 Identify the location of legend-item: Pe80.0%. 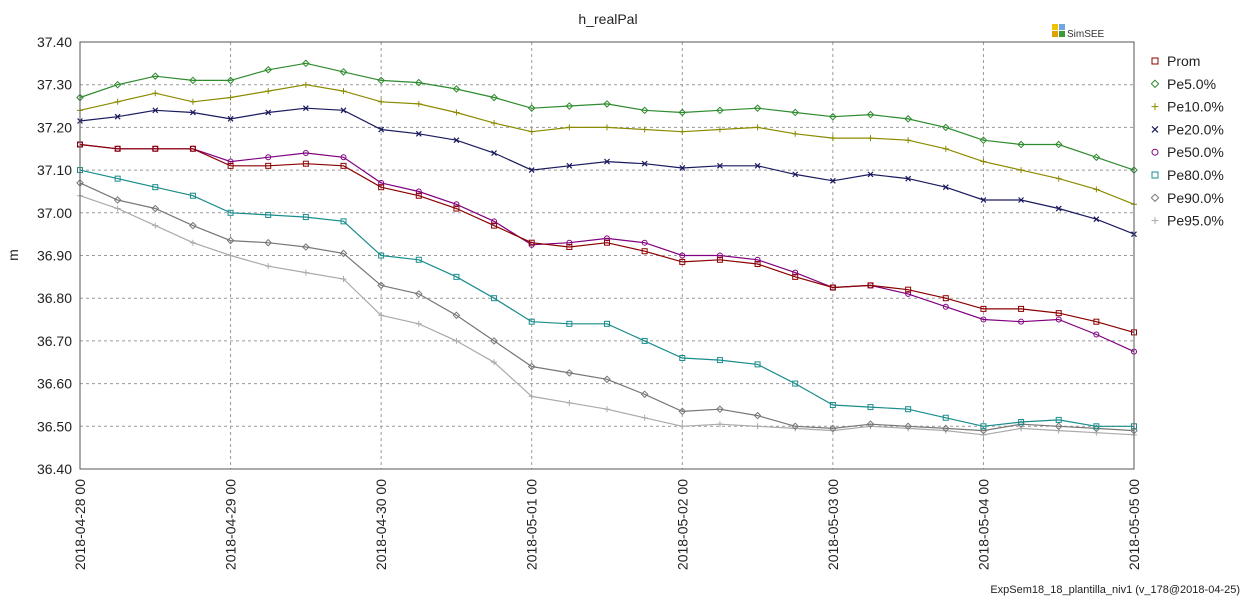
(1187, 175).